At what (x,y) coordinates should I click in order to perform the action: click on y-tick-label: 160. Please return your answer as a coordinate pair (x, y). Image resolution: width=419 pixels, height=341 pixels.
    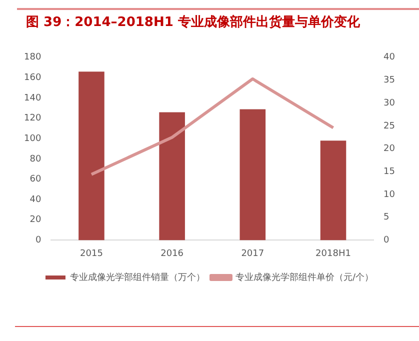
    Looking at the image, I should click on (33, 78).